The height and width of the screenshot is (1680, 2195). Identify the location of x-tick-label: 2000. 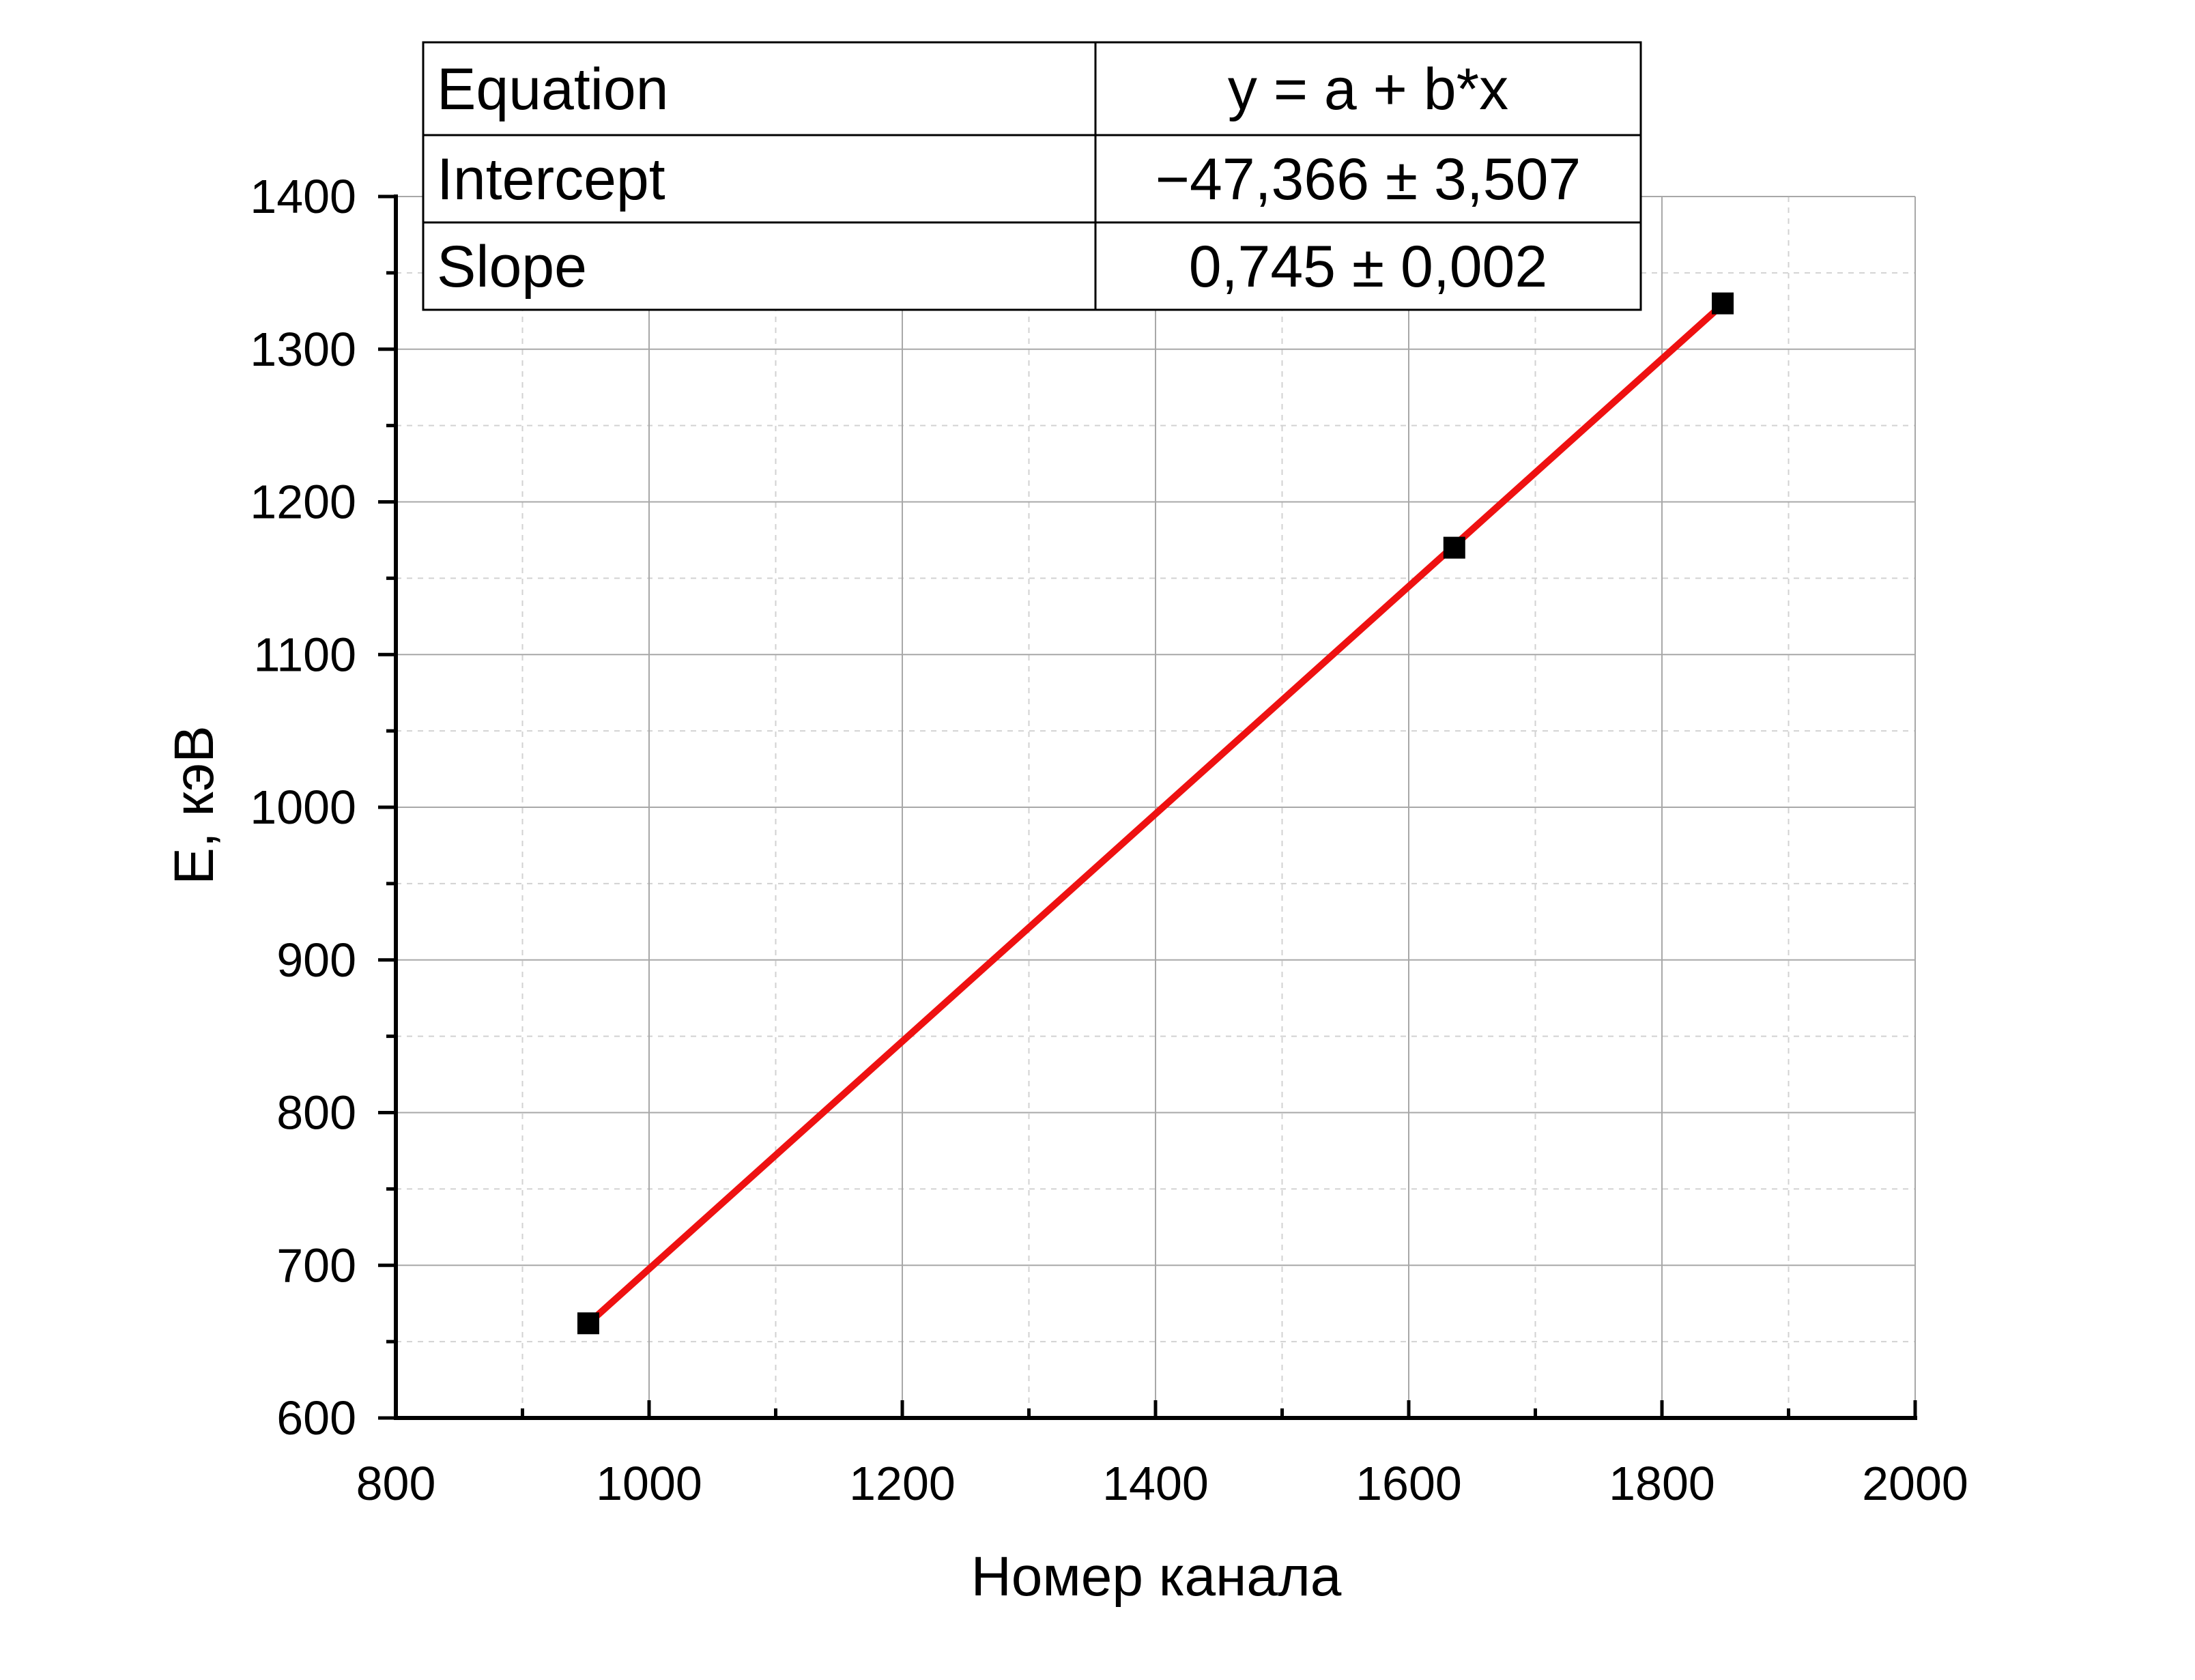
(1915, 1483).